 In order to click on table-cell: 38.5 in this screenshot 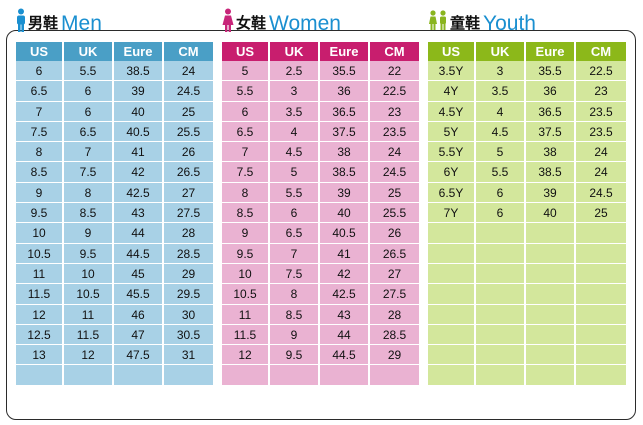, I will do `click(139, 71)`.